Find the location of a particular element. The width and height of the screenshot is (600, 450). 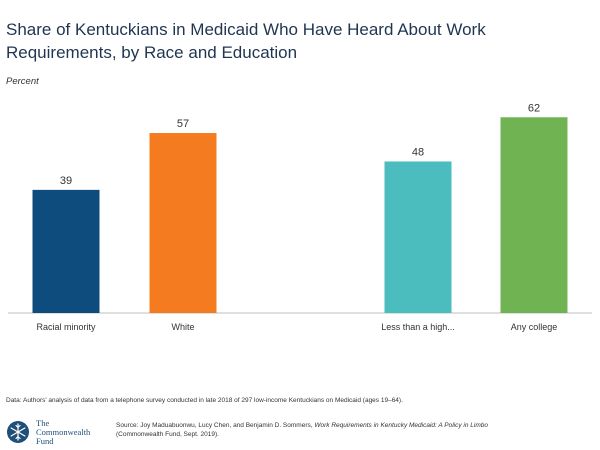

logo-line-2: Commonwealth is located at coordinates (63, 432).